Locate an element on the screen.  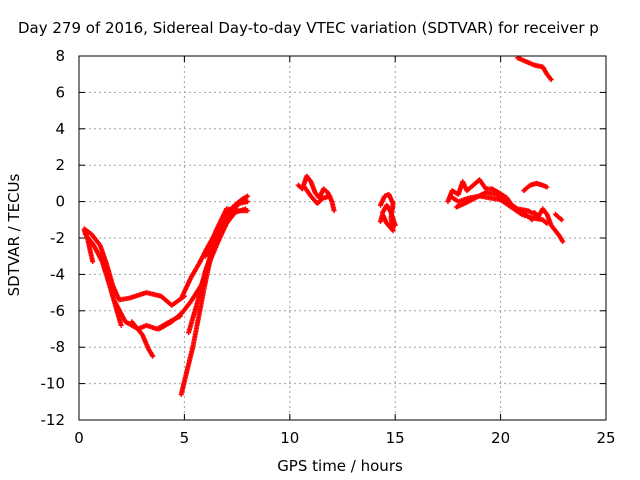
x-tick-label: 5 is located at coordinates (185, 438).